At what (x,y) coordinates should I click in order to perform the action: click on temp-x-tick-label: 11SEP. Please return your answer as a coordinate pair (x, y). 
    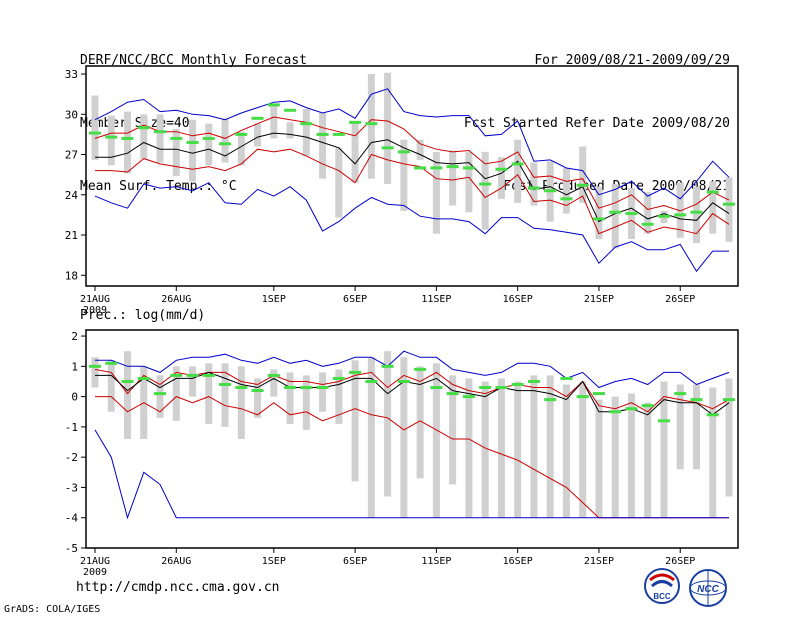
    Looking at the image, I should click on (436, 299).